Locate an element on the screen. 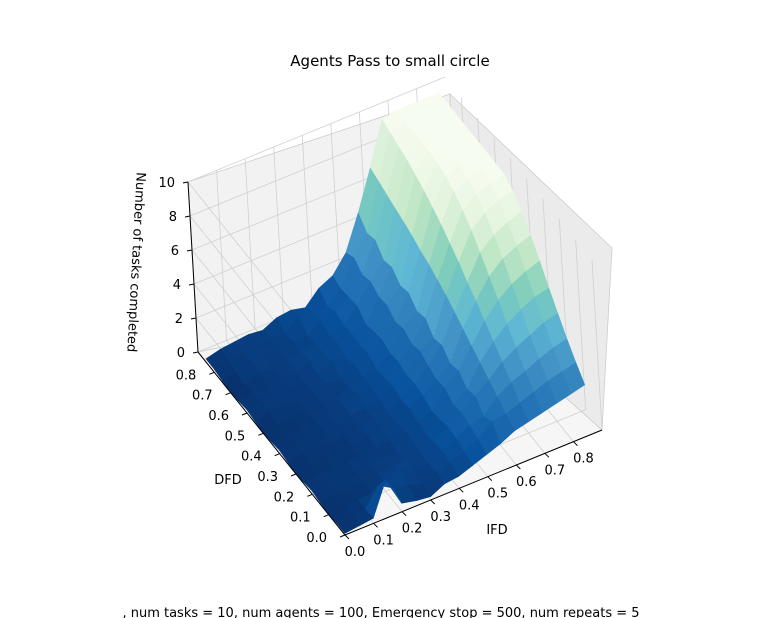 The height and width of the screenshot is (618, 762). z-tick-label: 2 is located at coordinates (179, 319).